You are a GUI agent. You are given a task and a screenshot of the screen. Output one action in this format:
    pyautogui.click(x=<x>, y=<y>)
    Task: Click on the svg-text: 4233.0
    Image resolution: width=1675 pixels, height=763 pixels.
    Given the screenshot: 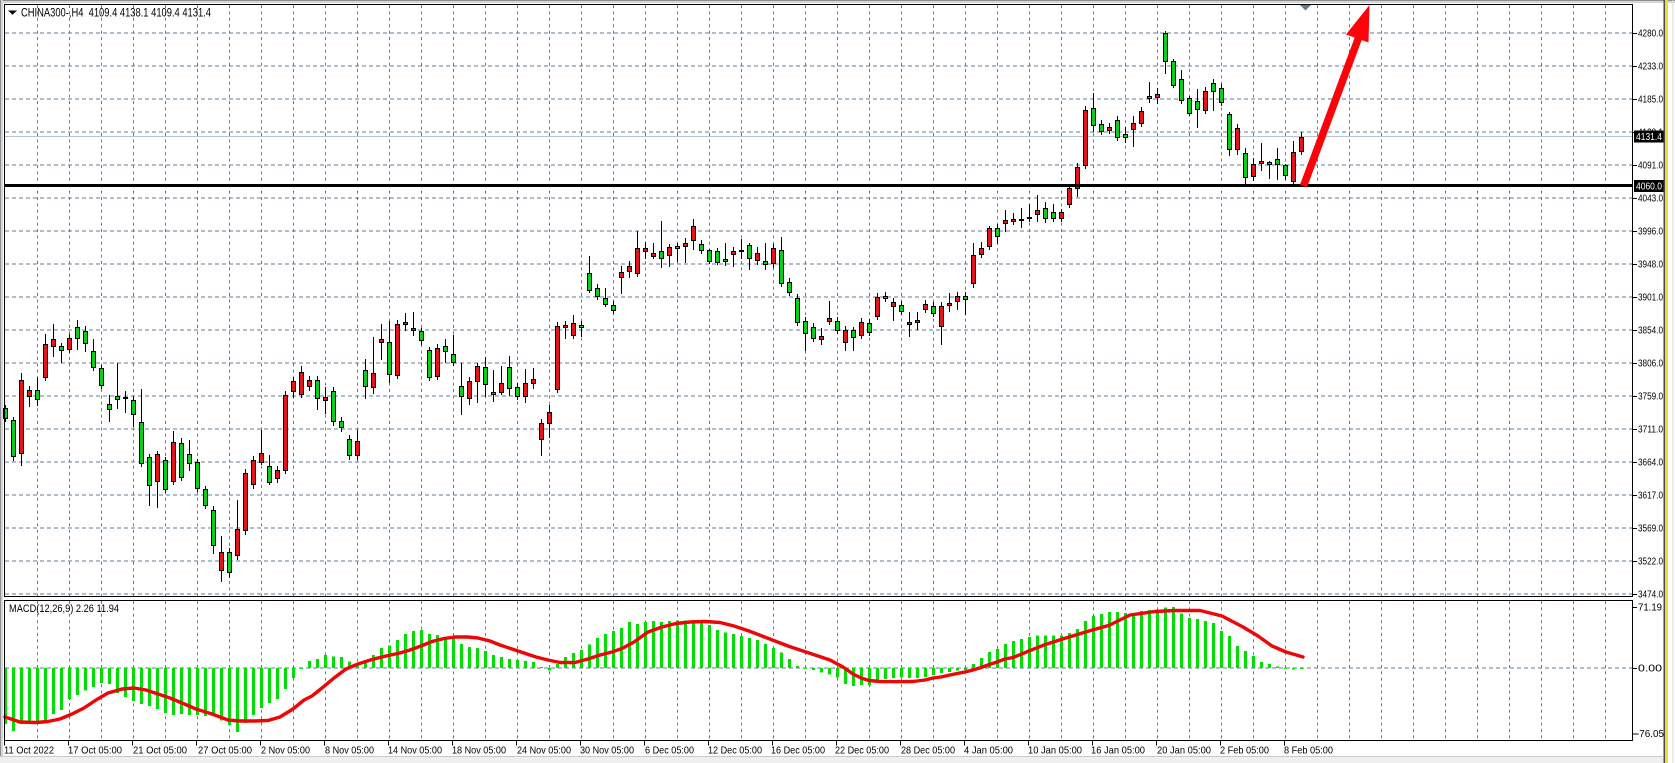 What is the action you would take?
    pyautogui.click(x=1650, y=67)
    